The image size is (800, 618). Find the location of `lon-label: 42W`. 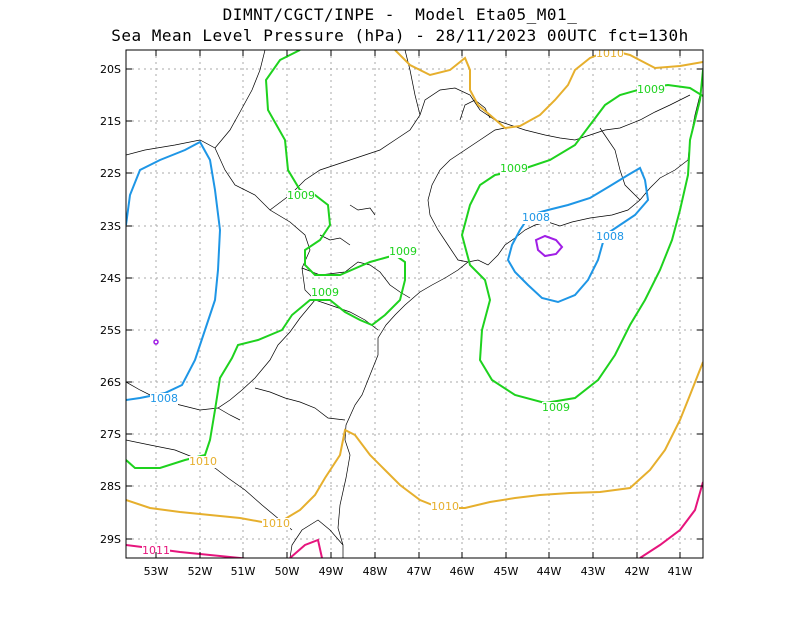

lon-label: 42W is located at coordinates (637, 571).